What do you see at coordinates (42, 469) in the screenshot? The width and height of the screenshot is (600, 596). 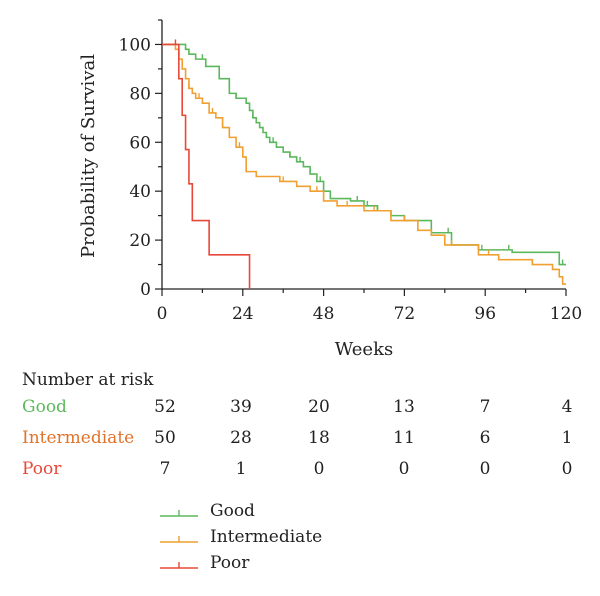 I see `risk-row-label: Poor` at bounding box center [42, 469].